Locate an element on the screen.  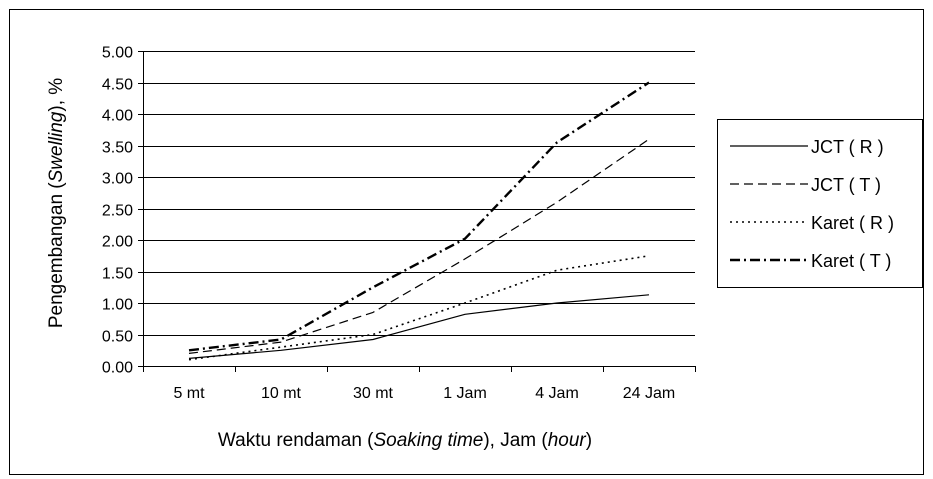
y-tick-label: 5.00 is located at coordinates (117, 53).